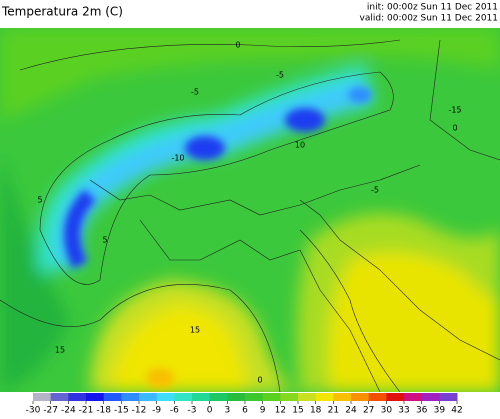  I want to click on colorbar-label: 27, so click(368, 411).